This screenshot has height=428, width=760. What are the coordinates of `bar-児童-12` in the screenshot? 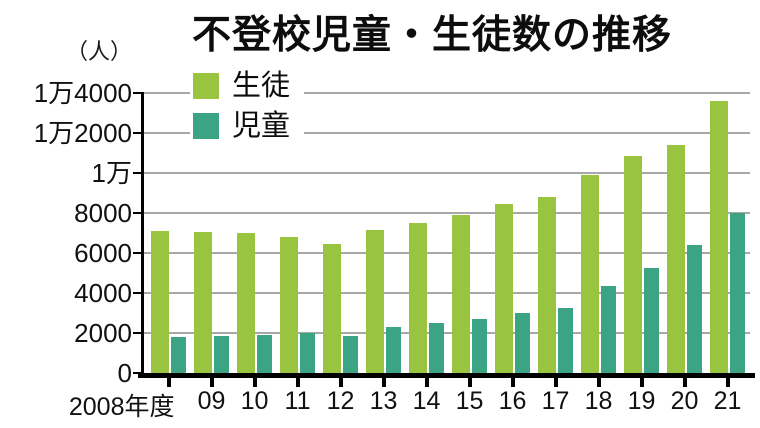 It's located at (350, 354).